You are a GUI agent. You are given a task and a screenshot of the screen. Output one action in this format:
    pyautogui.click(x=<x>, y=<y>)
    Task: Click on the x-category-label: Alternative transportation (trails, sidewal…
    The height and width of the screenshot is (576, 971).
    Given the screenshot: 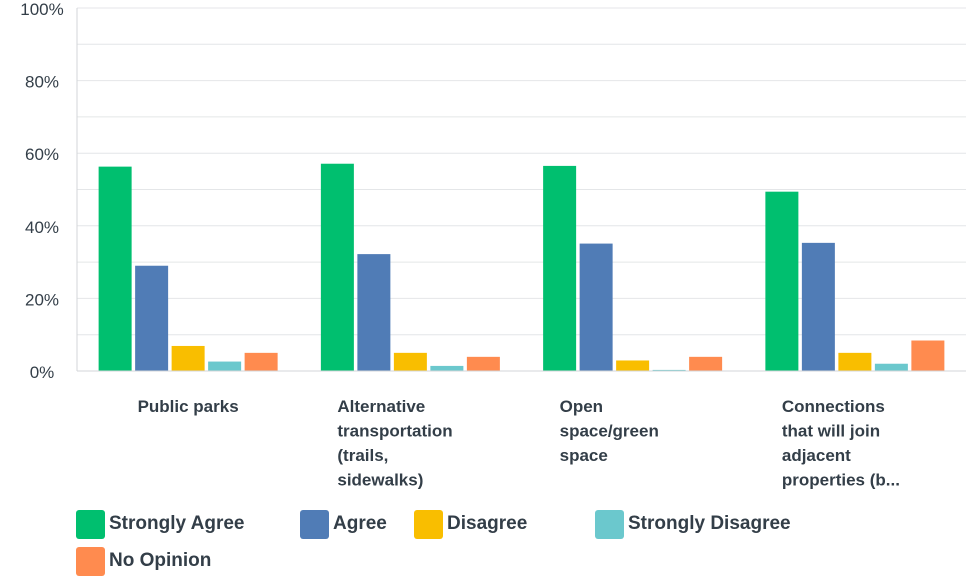 What is the action you would take?
    pyautogui.click(x=394, y=443)
    